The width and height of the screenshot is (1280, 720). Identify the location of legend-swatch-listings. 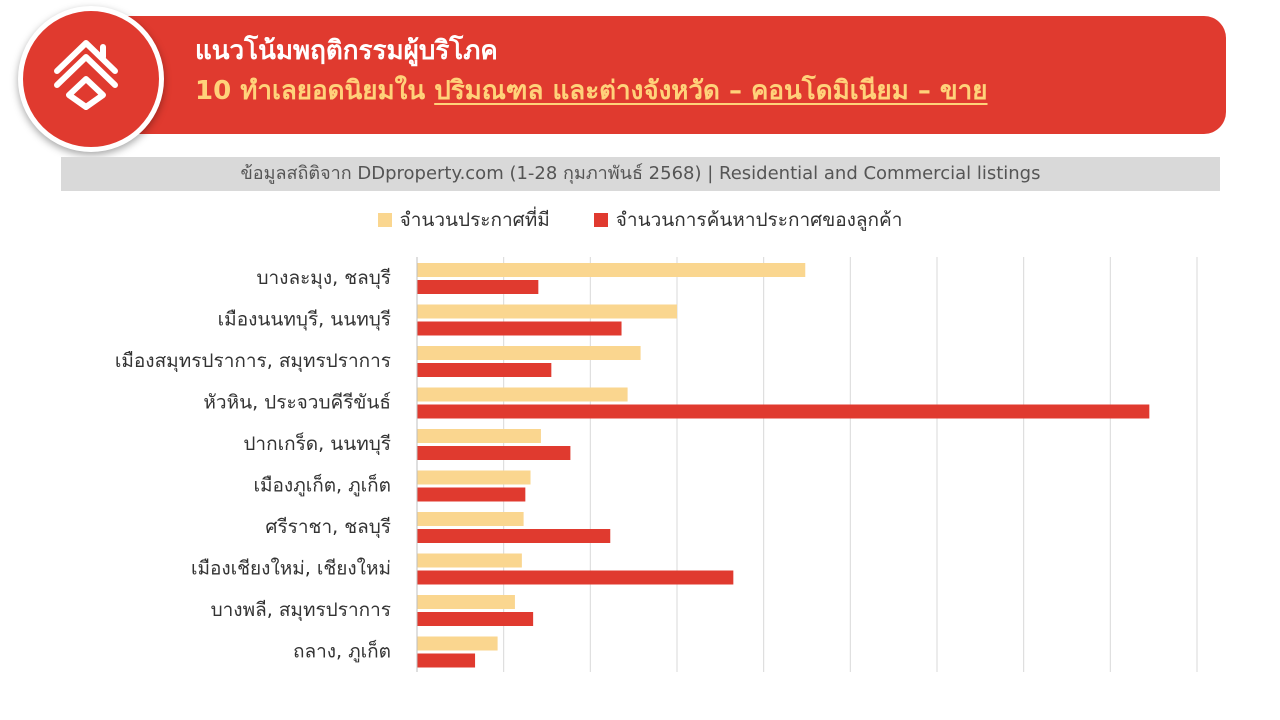
(384, 220).